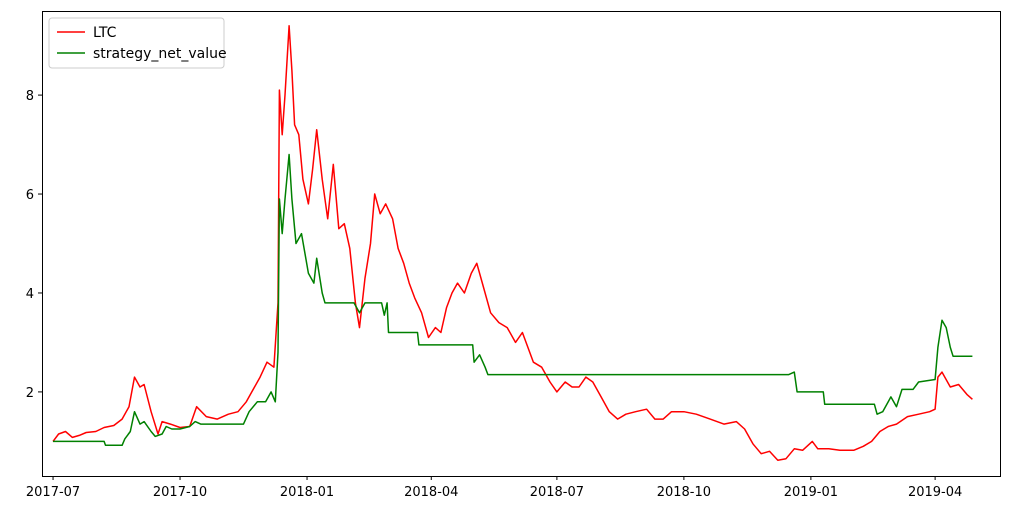 The width and height of the screenshot is (1025, 508). I want to click on y-tick-label: 6, so click(30, 195).